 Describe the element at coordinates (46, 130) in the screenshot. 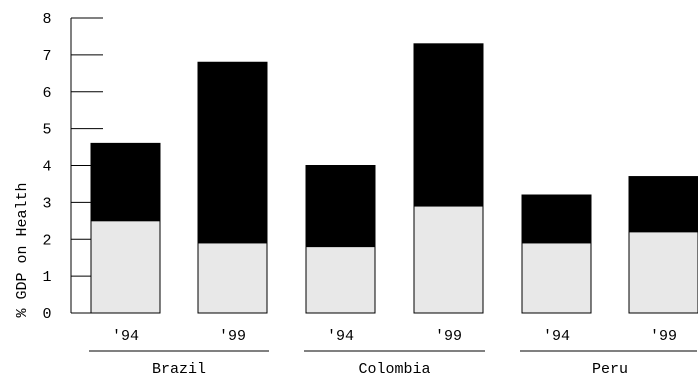

I see `y-tick-label: 5` at that location.